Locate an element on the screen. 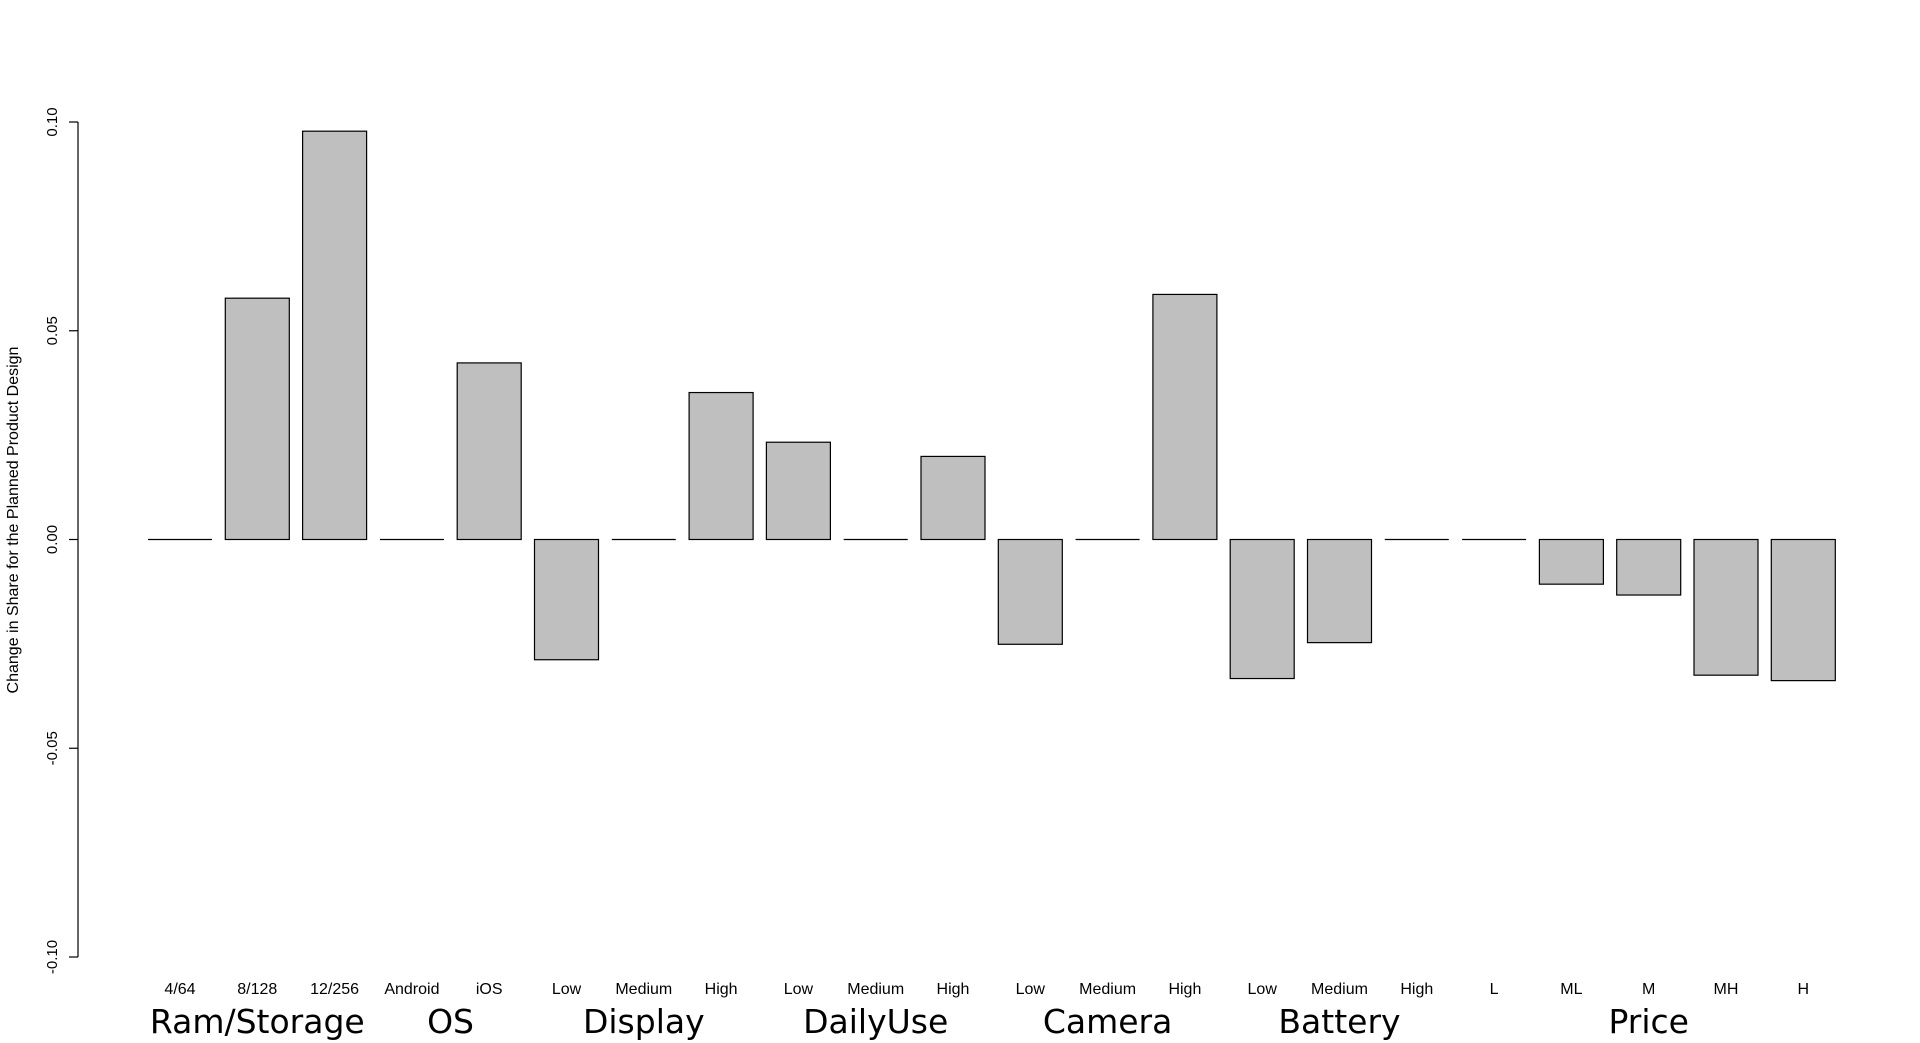 The width and height of the screenshot is (1920, 1043). category-label: Android is located at coordinates (411, 989).